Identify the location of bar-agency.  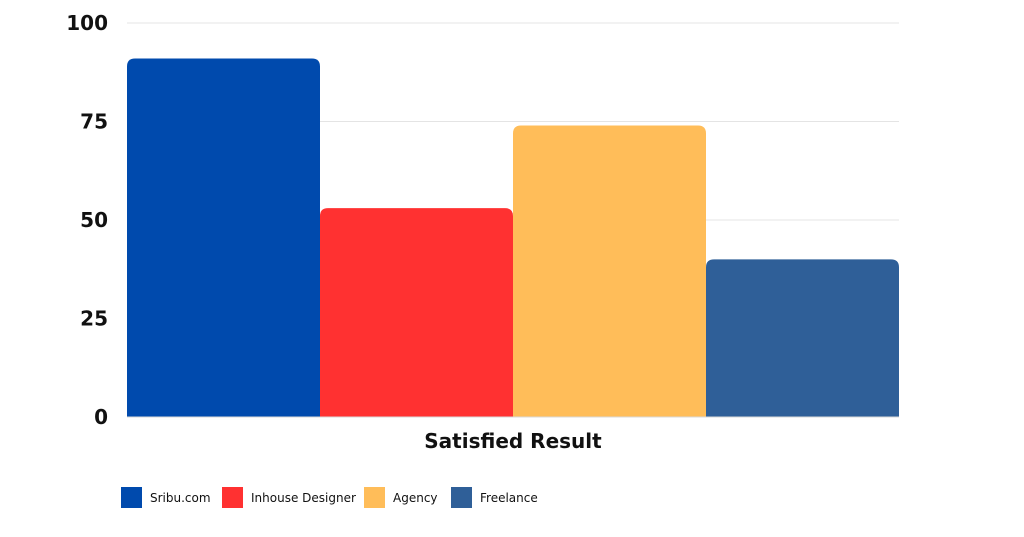
(609, 271).